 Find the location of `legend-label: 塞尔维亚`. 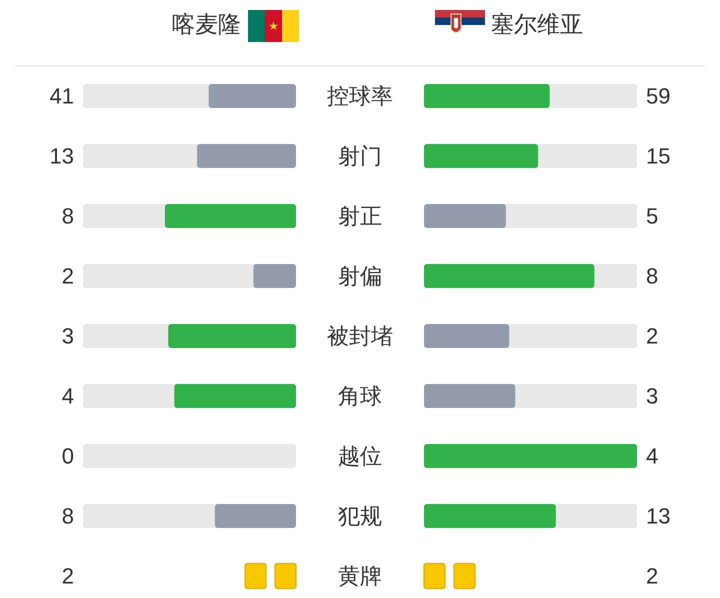

legend-label: 塞尔维亚 is located at coordinates (537, 24).